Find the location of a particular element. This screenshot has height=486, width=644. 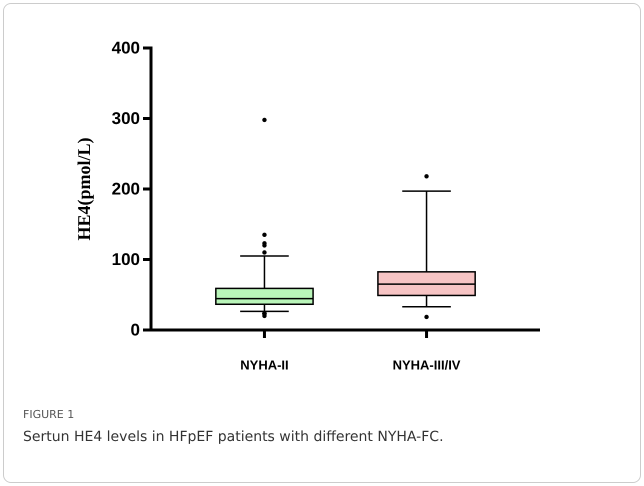

x-tick-label: NYHA-III/IV is located at coordinates (426, 365).